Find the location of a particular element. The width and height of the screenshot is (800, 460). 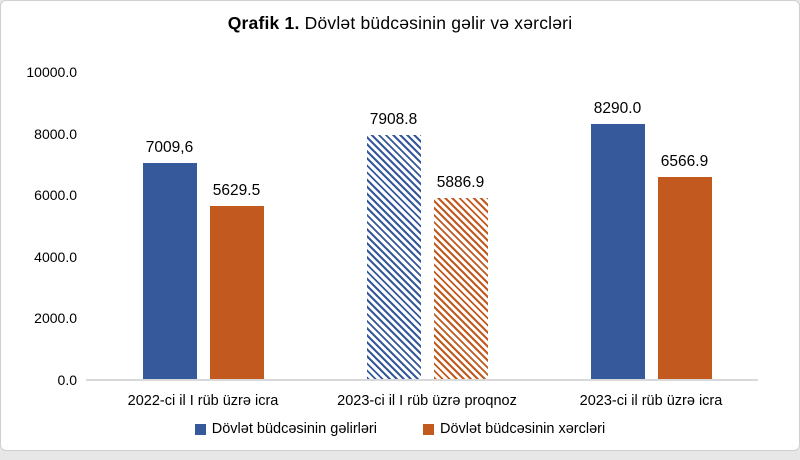

bar: 6566.9 is located at coordinates (684, 266).